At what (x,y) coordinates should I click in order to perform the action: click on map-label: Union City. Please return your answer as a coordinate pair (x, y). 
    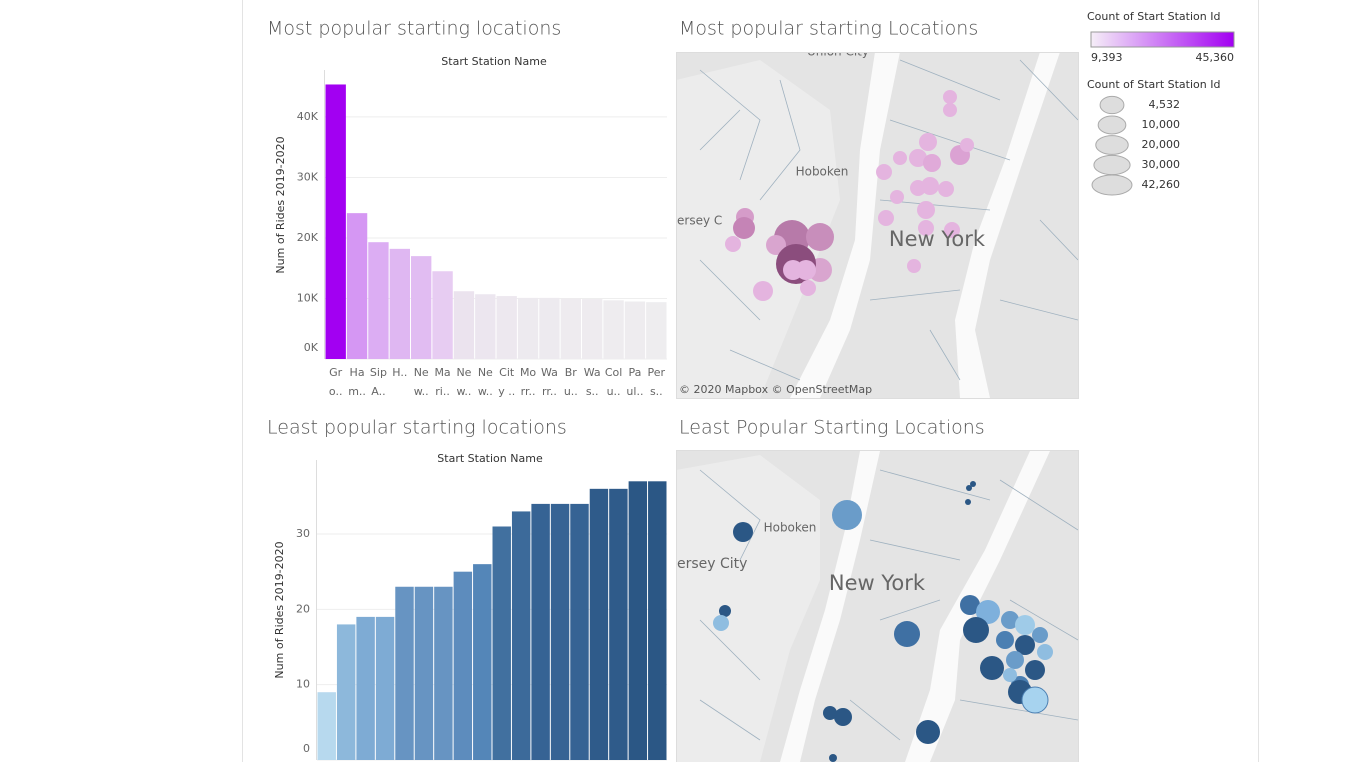
    Looking at the image, I should click on (838, 52).